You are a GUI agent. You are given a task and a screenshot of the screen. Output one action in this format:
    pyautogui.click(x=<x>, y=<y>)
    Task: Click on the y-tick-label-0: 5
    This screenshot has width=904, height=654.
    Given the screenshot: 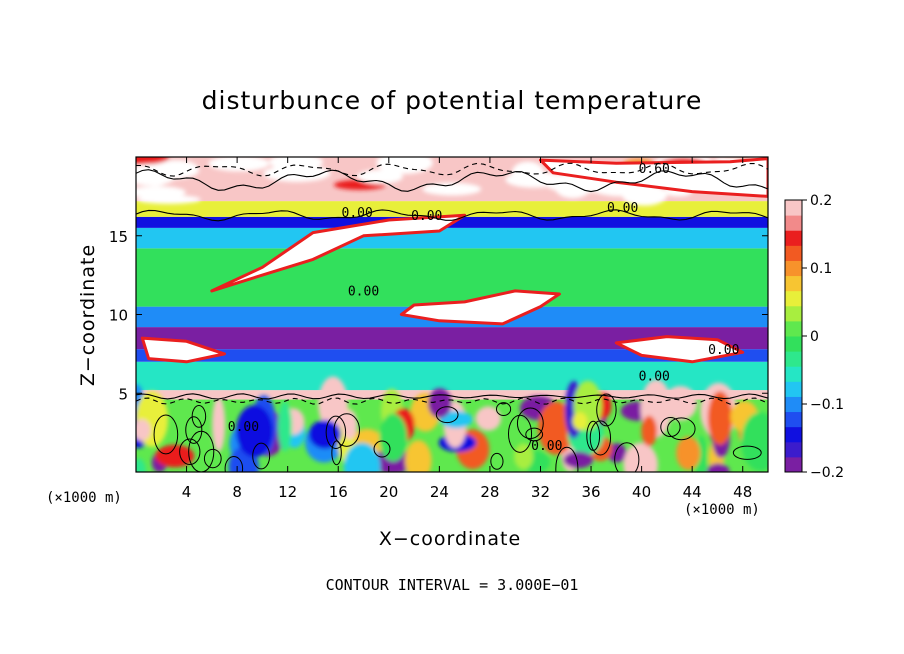 What is the action you would take?
    pyautogui.click(x=123, y=394)
    